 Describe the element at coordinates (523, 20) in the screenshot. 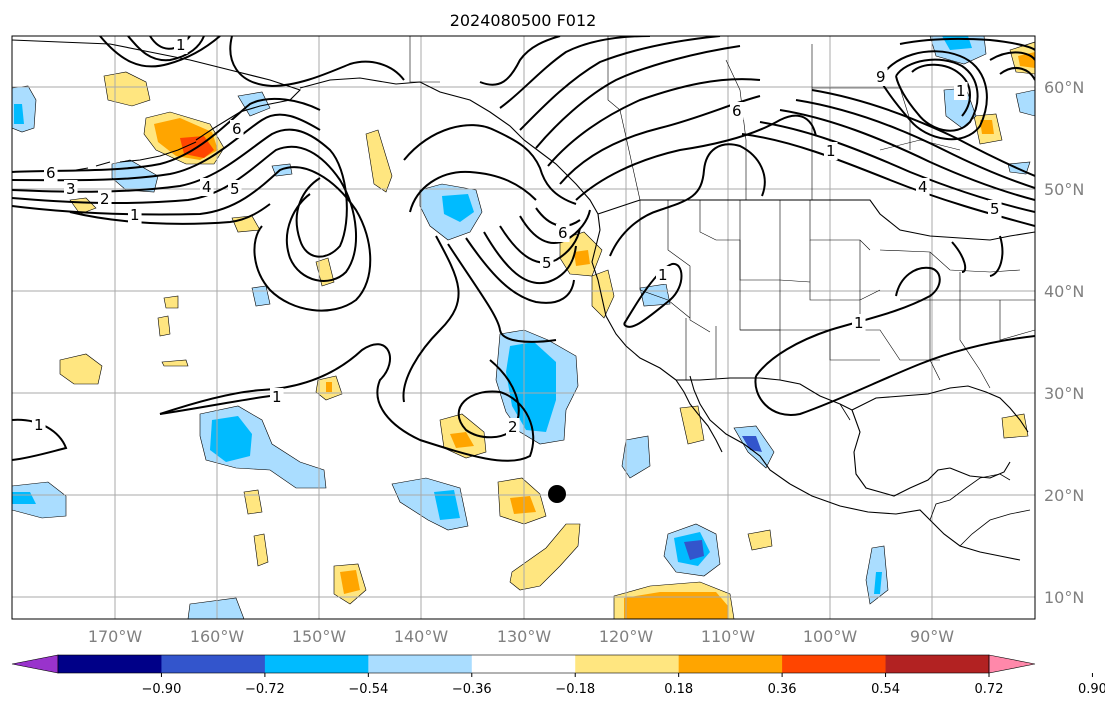

I see `map-title: 2024080500 F012` at that location.